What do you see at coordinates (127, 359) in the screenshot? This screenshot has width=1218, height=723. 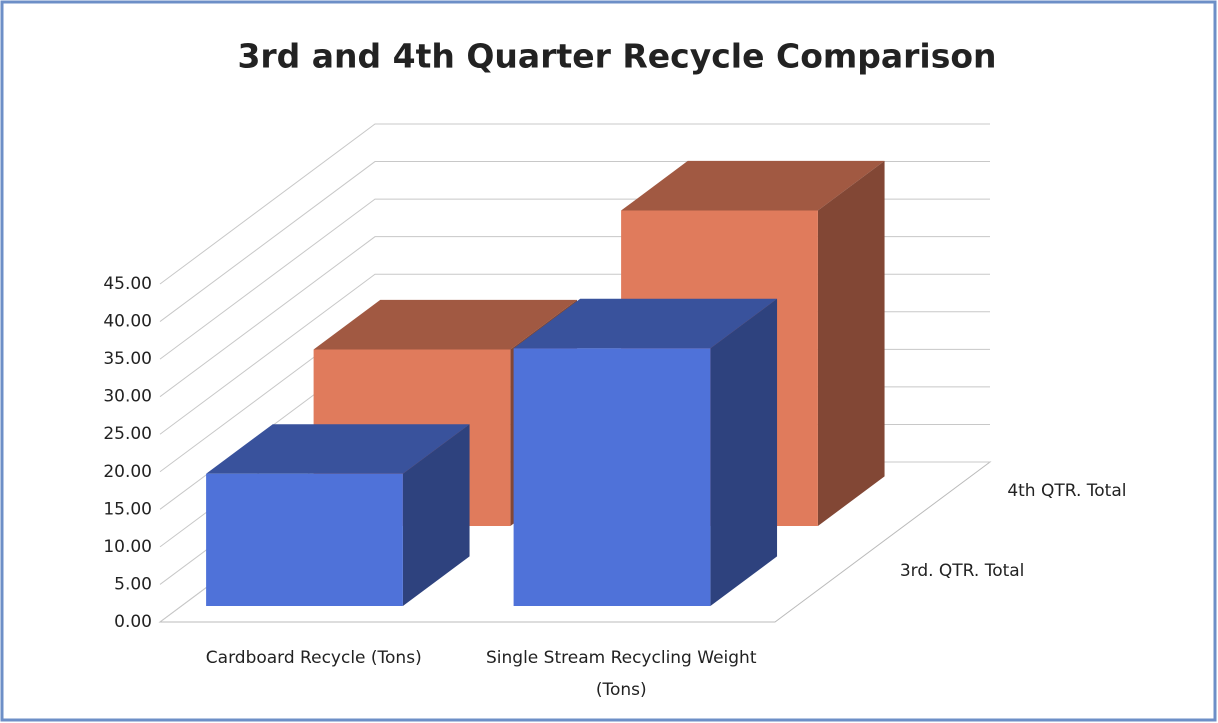 I see `y-tick-label: 35.00` at bounding box center [127, 359].